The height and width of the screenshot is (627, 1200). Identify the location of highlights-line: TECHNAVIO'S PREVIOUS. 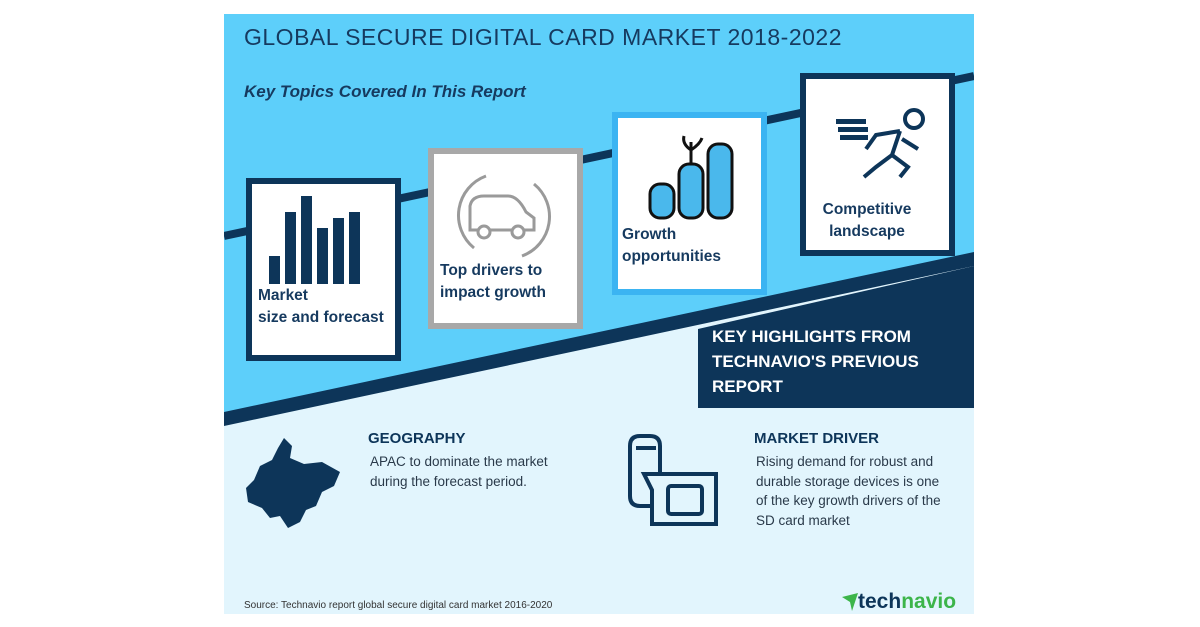
(815, 361).